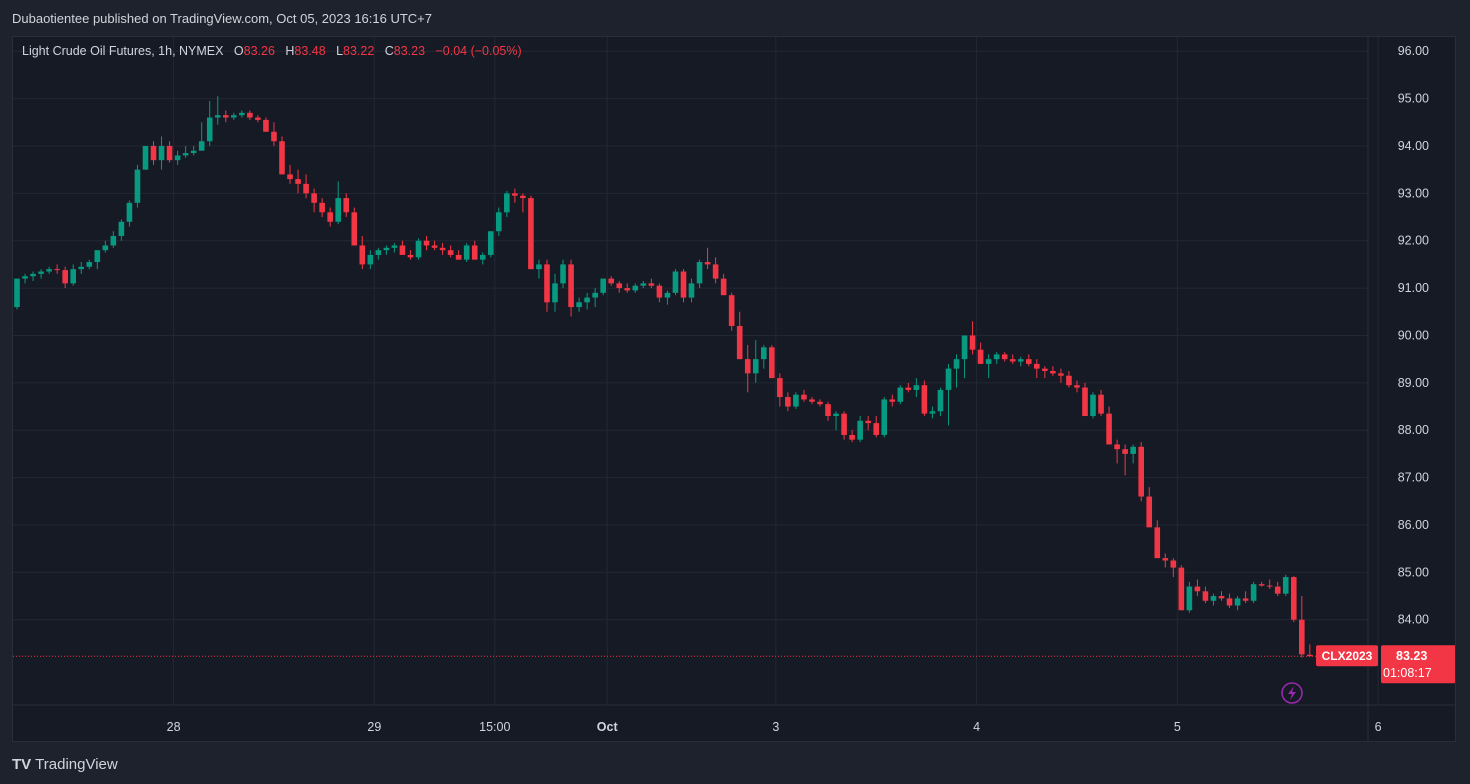  Describe the element at coordinates (1407, 673) in the screenshot. I see `countdown-value: 01:08:17` at that location.